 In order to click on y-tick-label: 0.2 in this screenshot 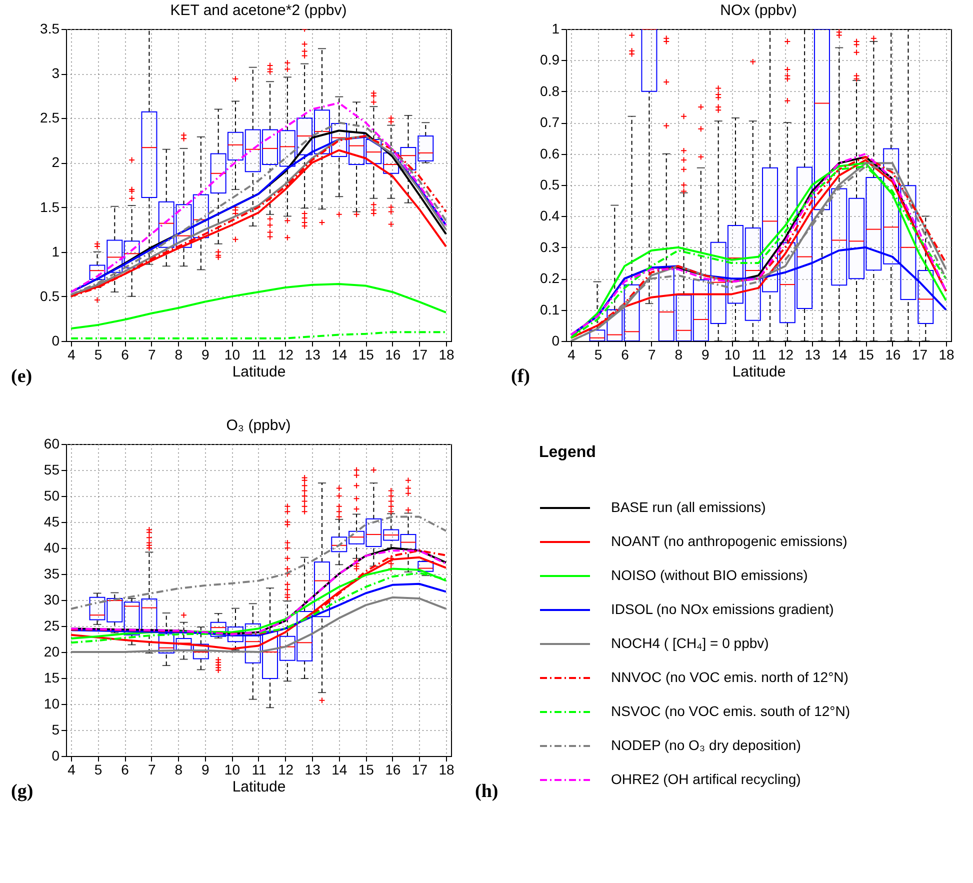, I will do `click(550, 278)`.